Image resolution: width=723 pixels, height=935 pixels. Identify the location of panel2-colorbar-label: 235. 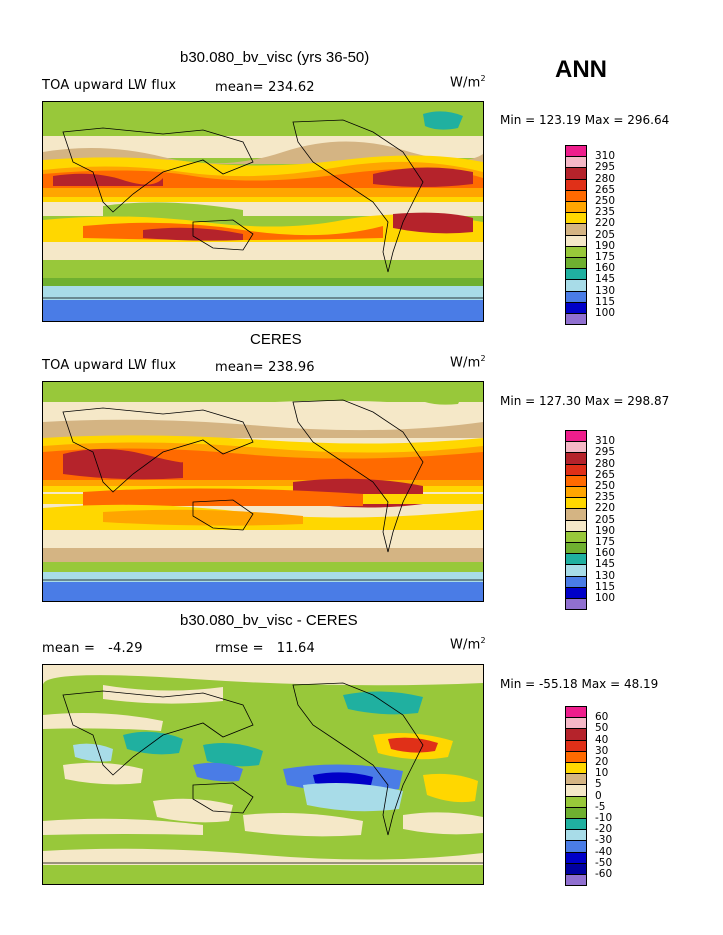
(605, 497).